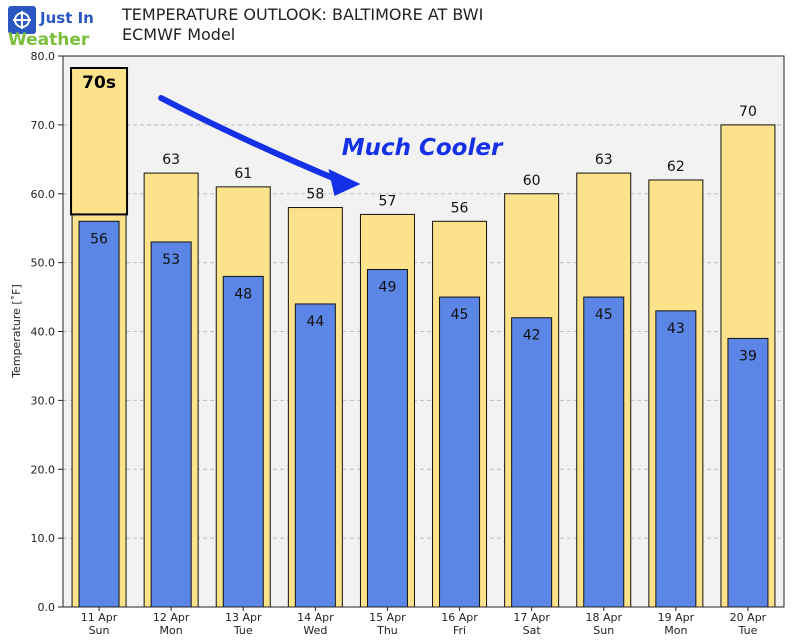 This screenshot has width=800, height=642. I want to click on y-tick-label: 60.0, so click(43, 194).